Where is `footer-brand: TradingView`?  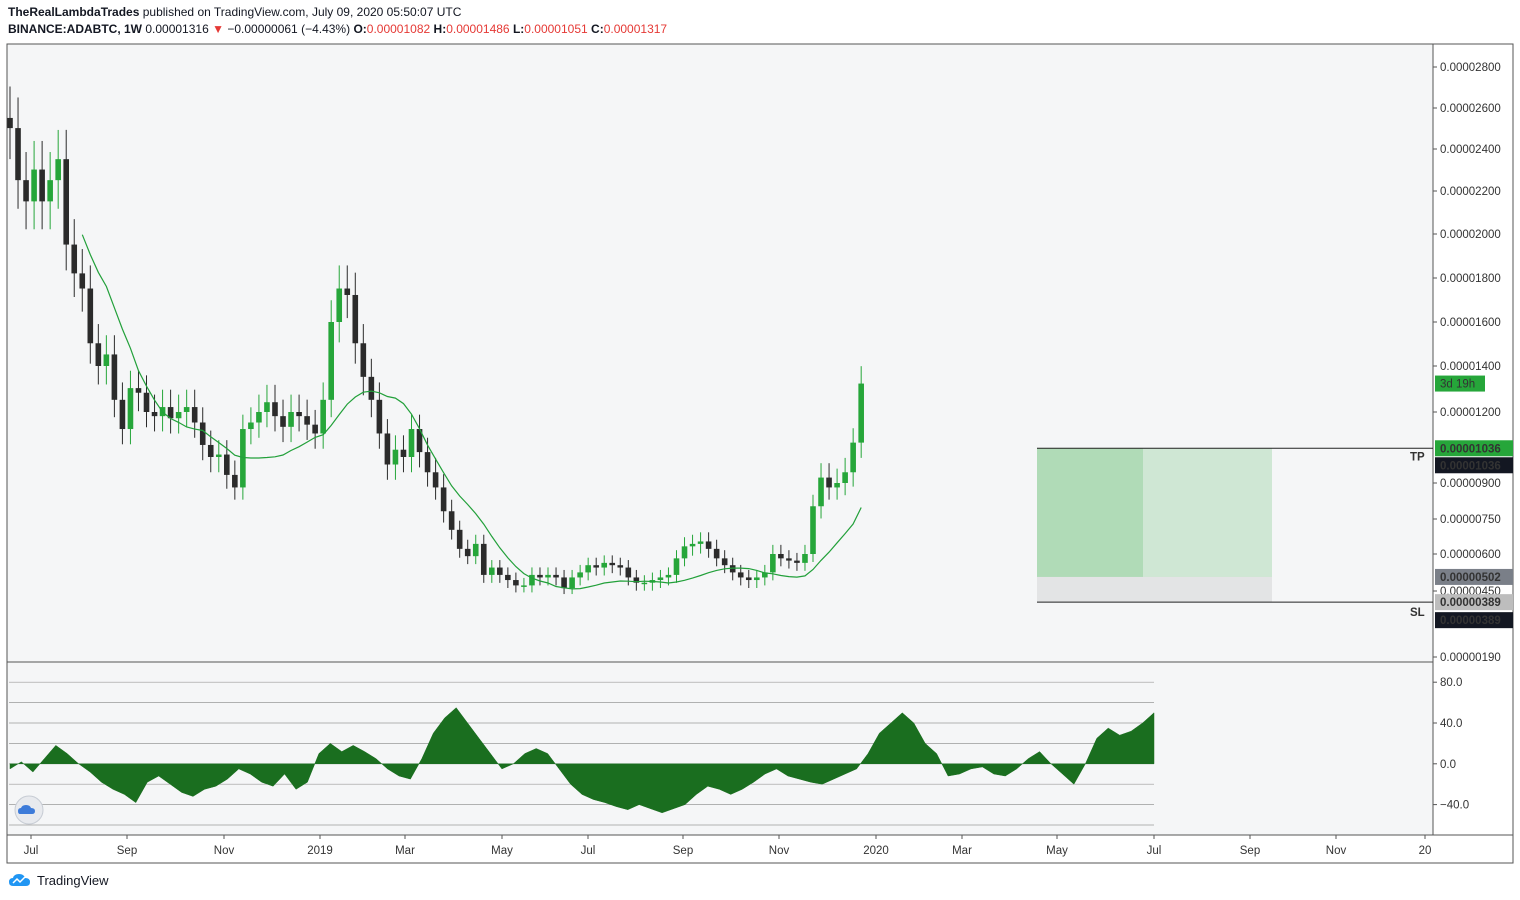
footer-brand: TradingView is located at coordinates (73, 880).